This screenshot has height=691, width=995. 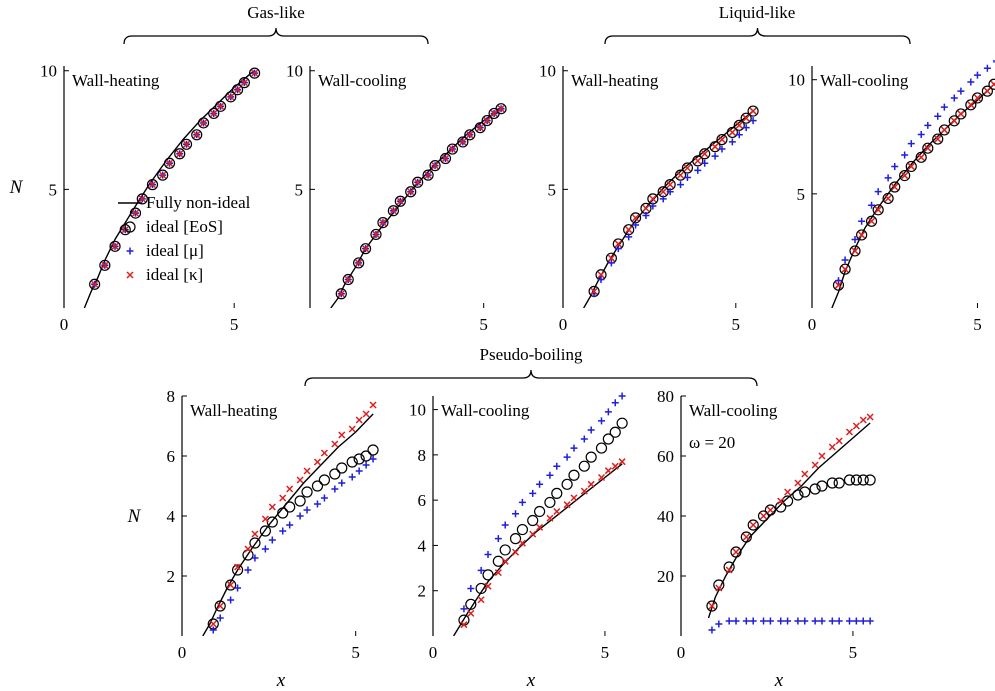 I want to click on x-tick-label: 5, so click(x=234, y=324).